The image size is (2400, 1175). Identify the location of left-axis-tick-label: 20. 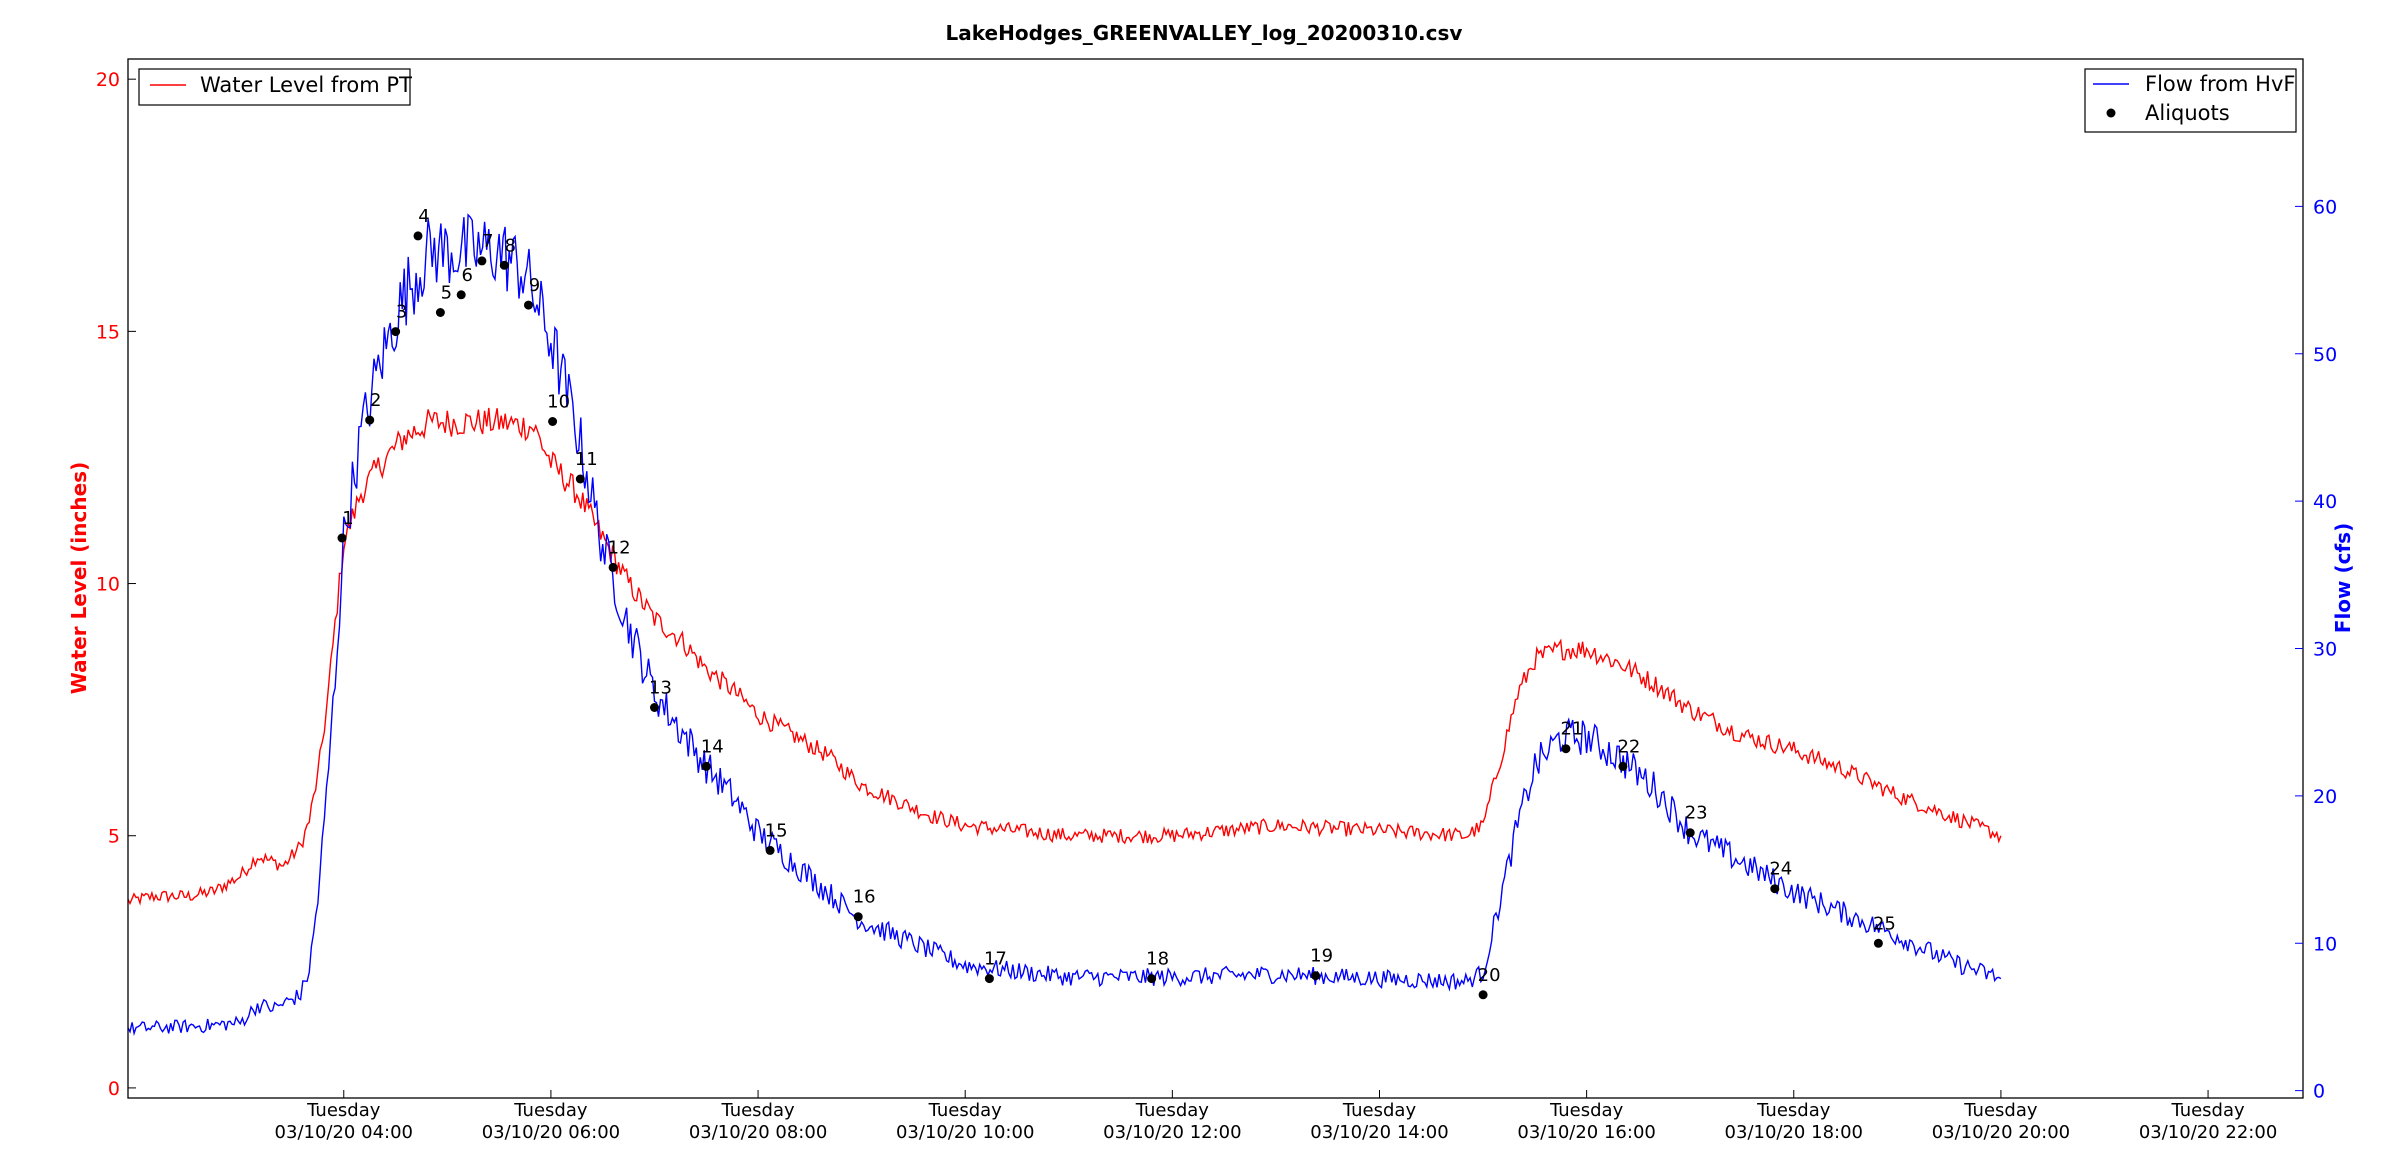
(108, 80).